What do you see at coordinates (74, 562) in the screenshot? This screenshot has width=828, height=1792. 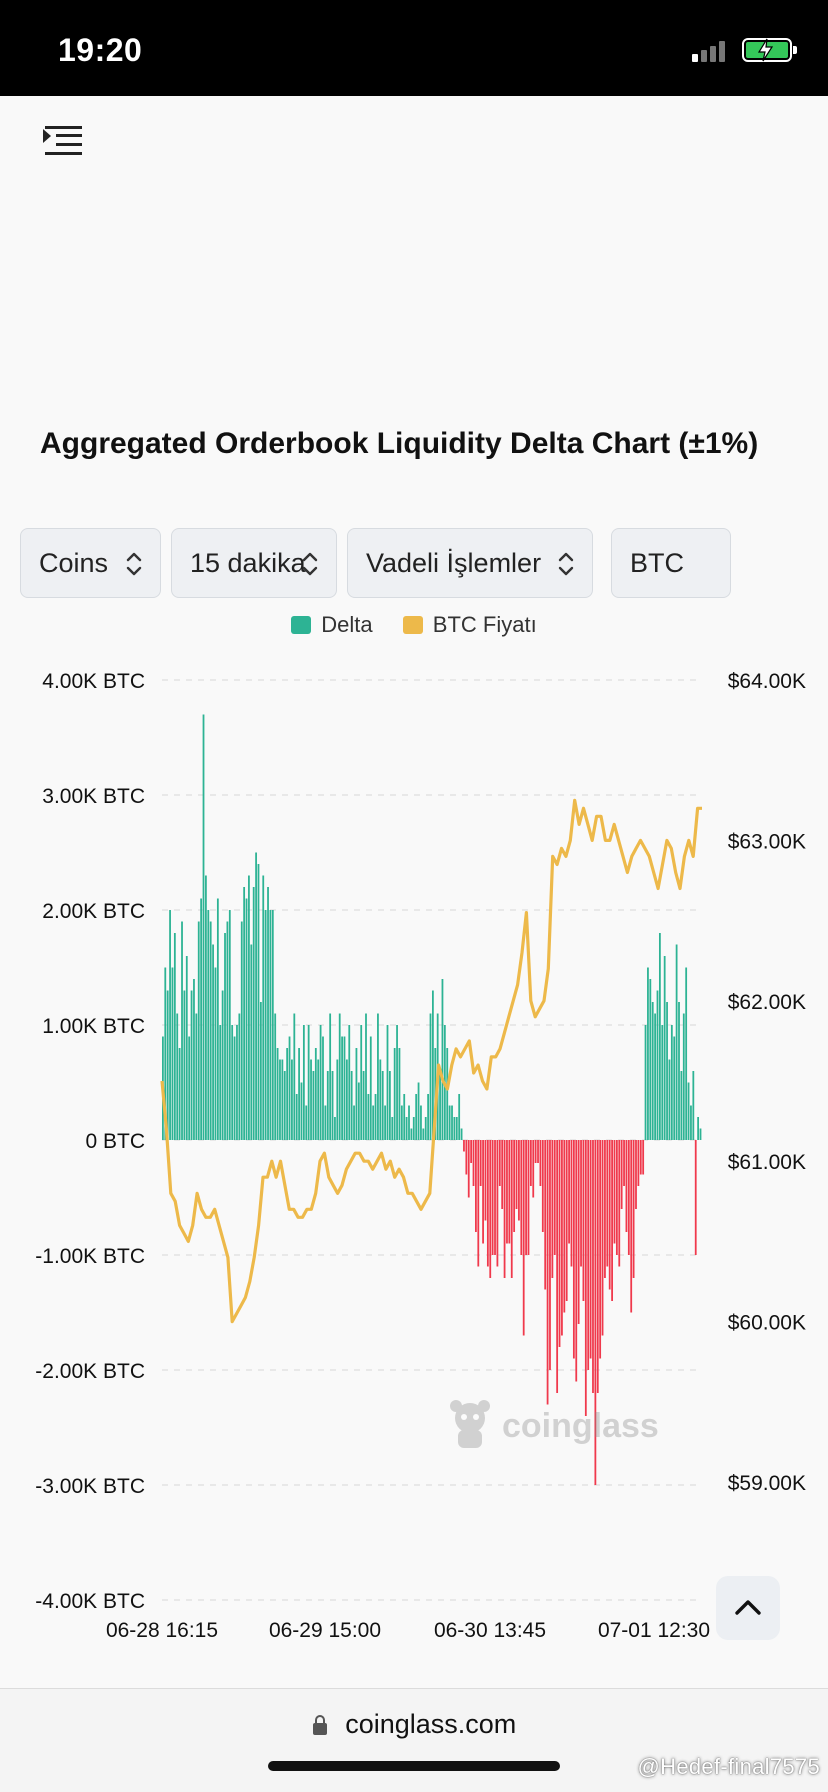 I see `coins-select-label: Coins` at bounding box center [74, 562].